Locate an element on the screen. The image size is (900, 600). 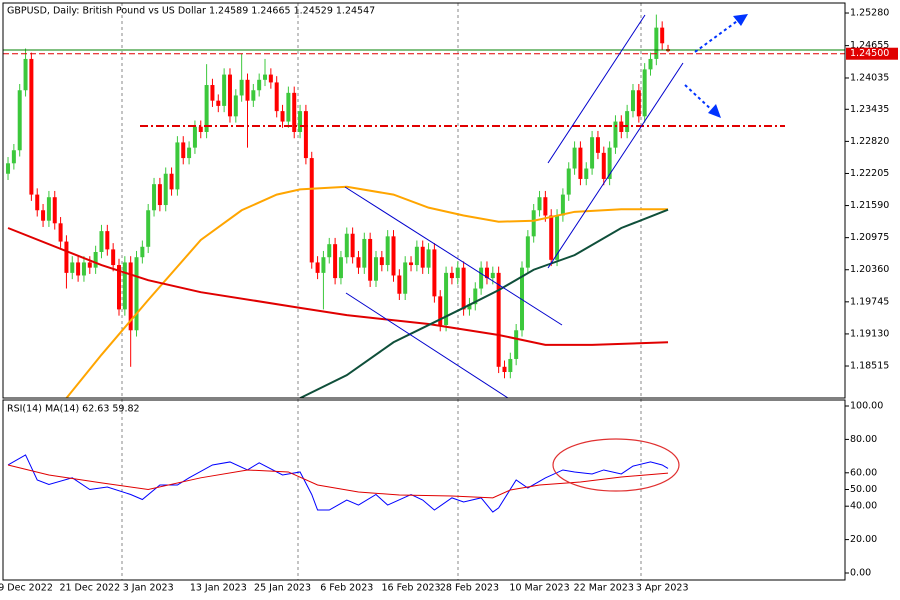
y-tick-label: 0.00 is located at coordinates (860, 572).